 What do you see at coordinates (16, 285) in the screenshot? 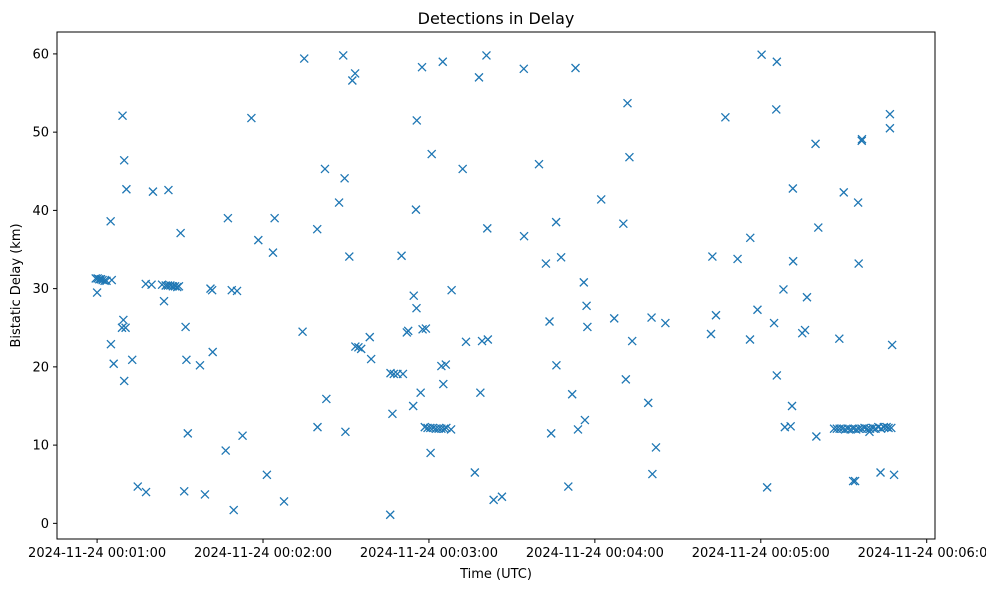
I see `y-axis-label: Bistatic Delay (km)` at bounding box center [16, 285].